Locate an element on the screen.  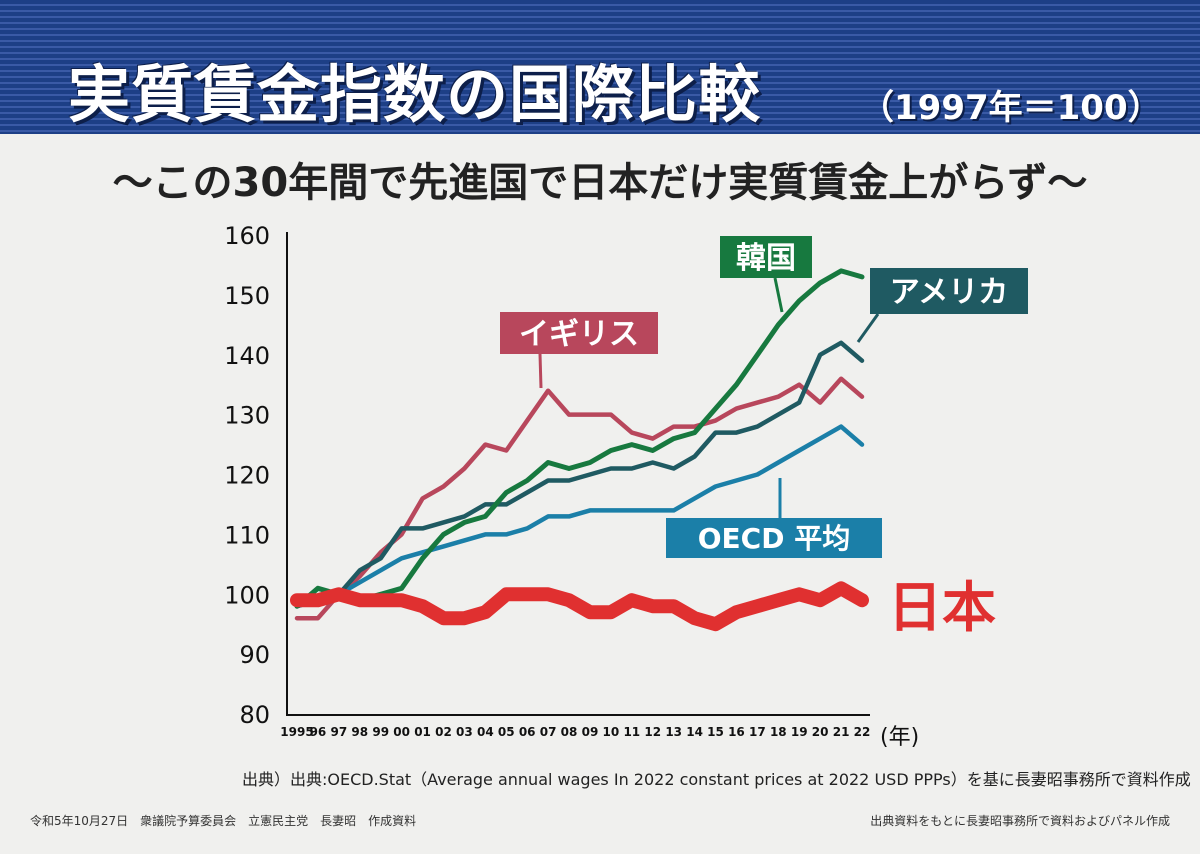
x-tick-label: 11 is located at coordinates (631, 732).